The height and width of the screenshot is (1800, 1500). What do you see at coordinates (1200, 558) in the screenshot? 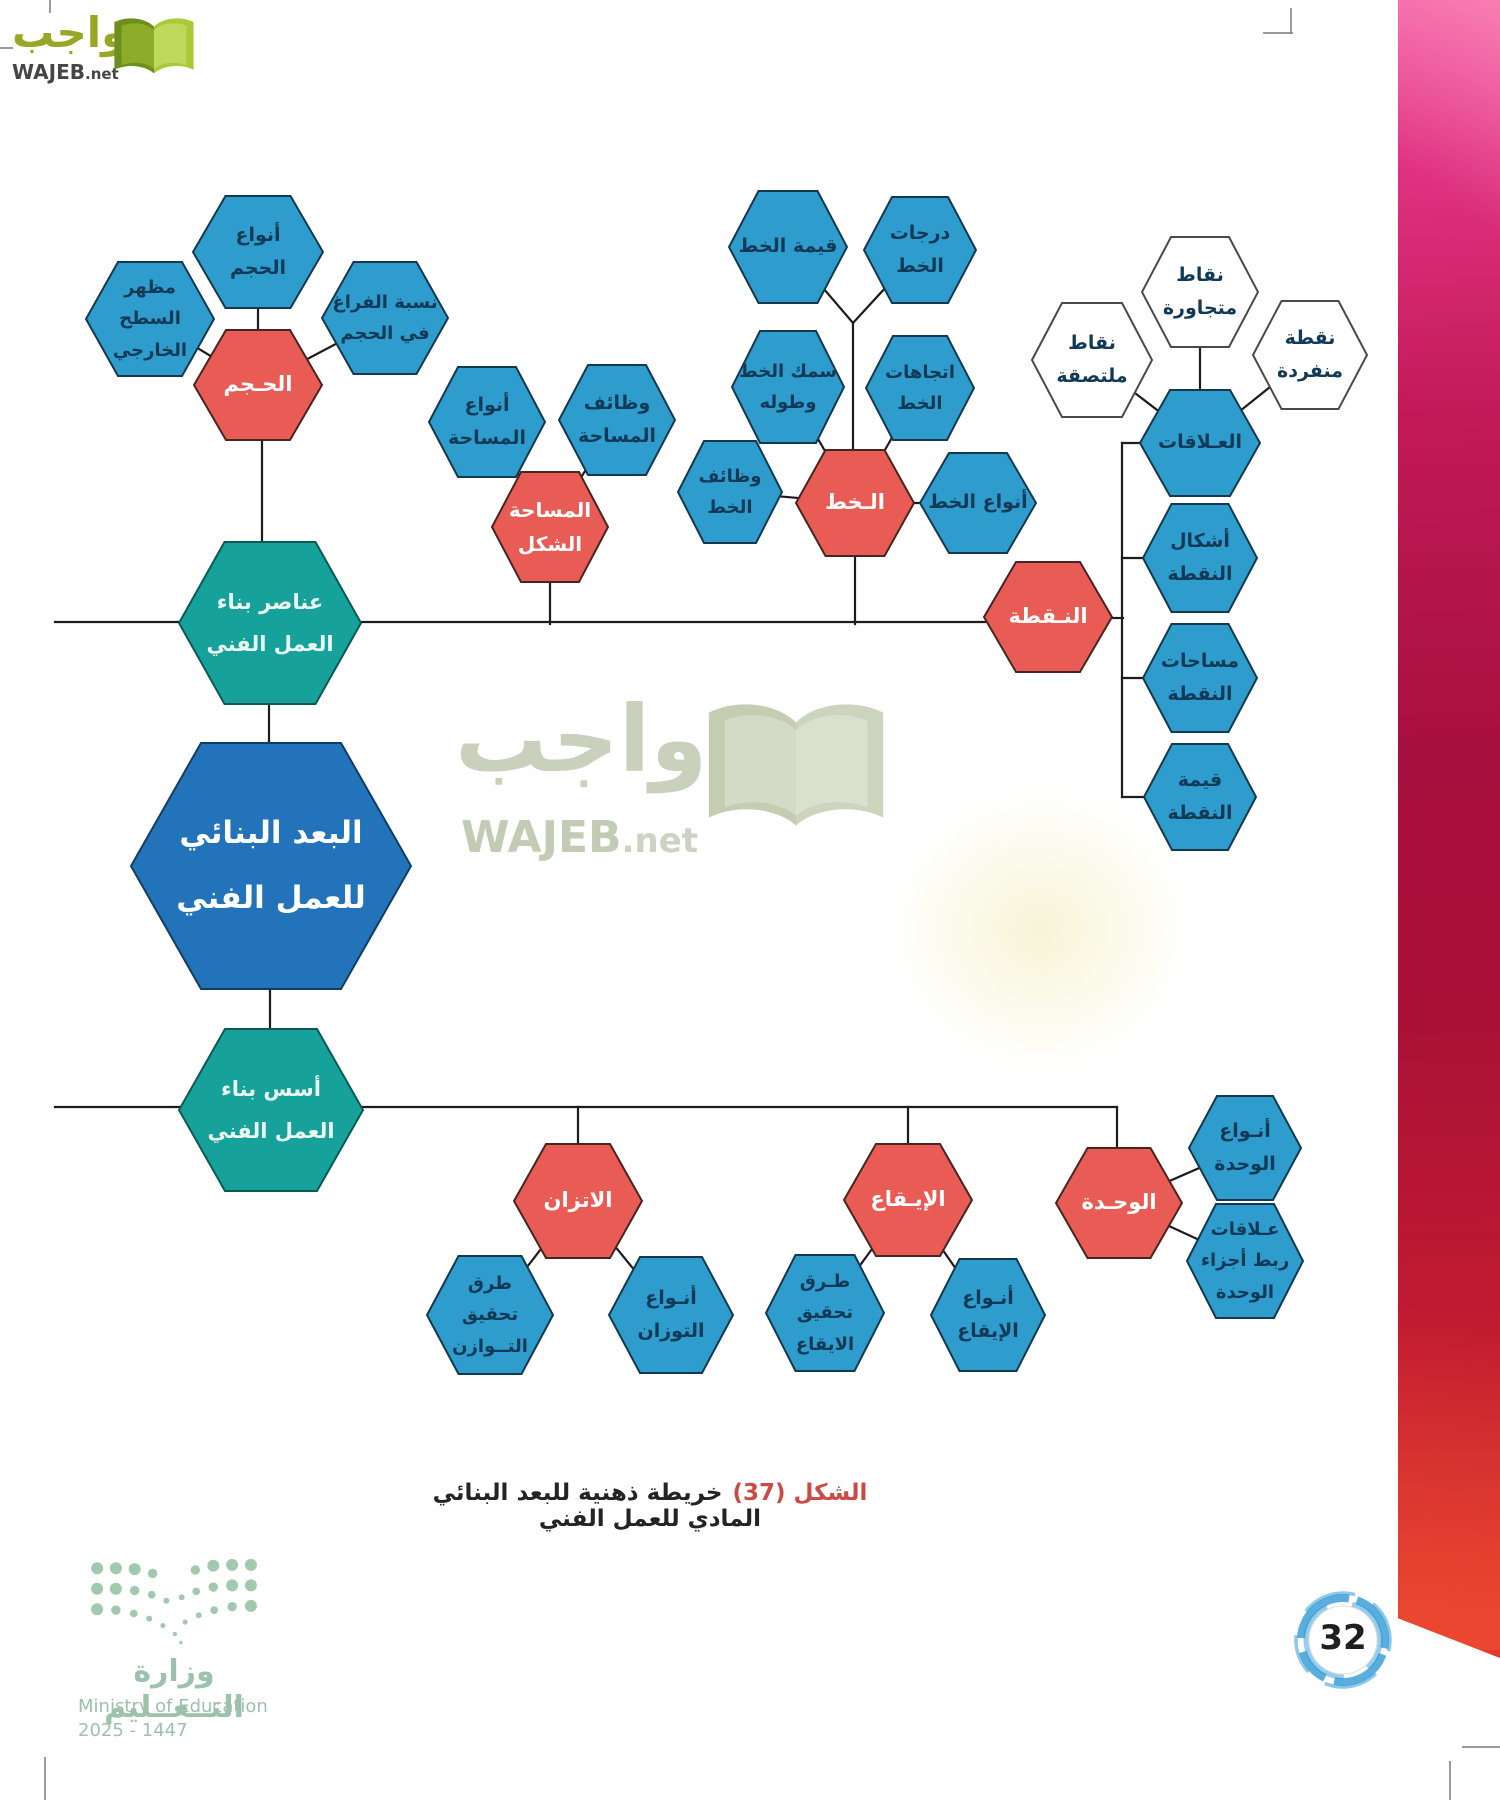
I see `node-ashkal-nuqta-shape` at bounding box center [1200, 558].